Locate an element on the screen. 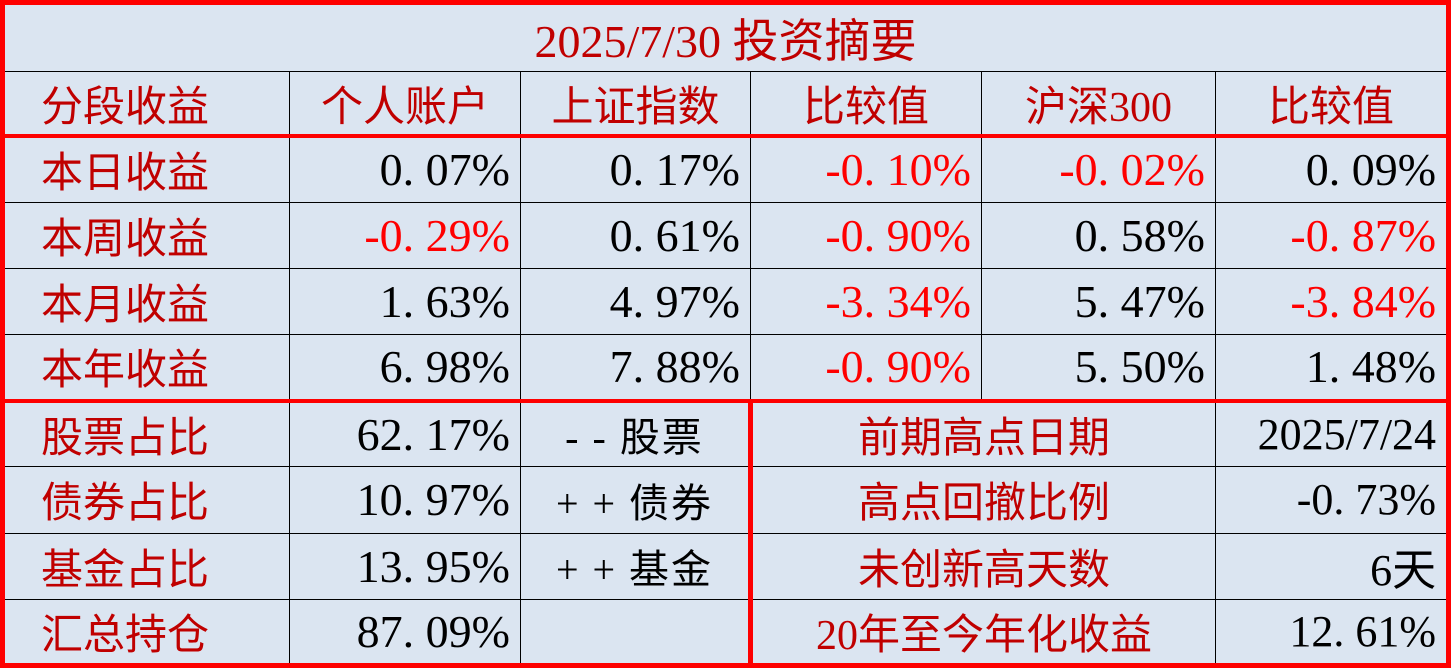  table-title: 2025/7/30 投资摘要 is located at coordinates (725, 37).